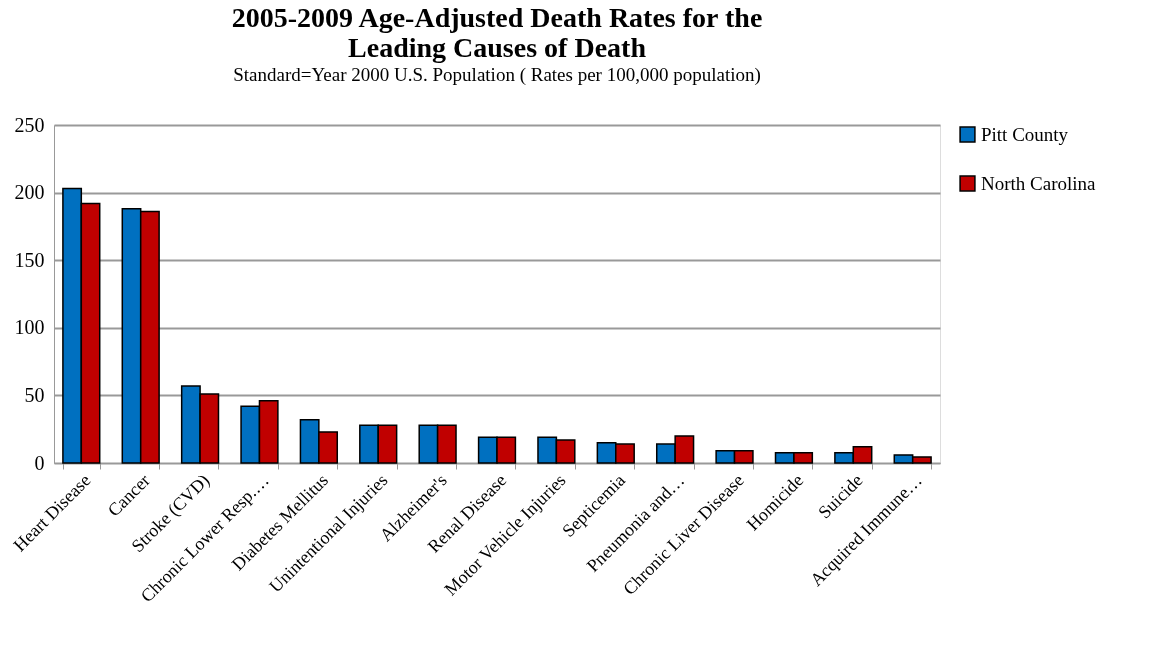 Image resolution: width=1149 pixels, height=650 pixels. What do you see at coordinates (29, 327) in the screenshot?
I see `y-tick-label: 100` at bounding box center [29, 327].